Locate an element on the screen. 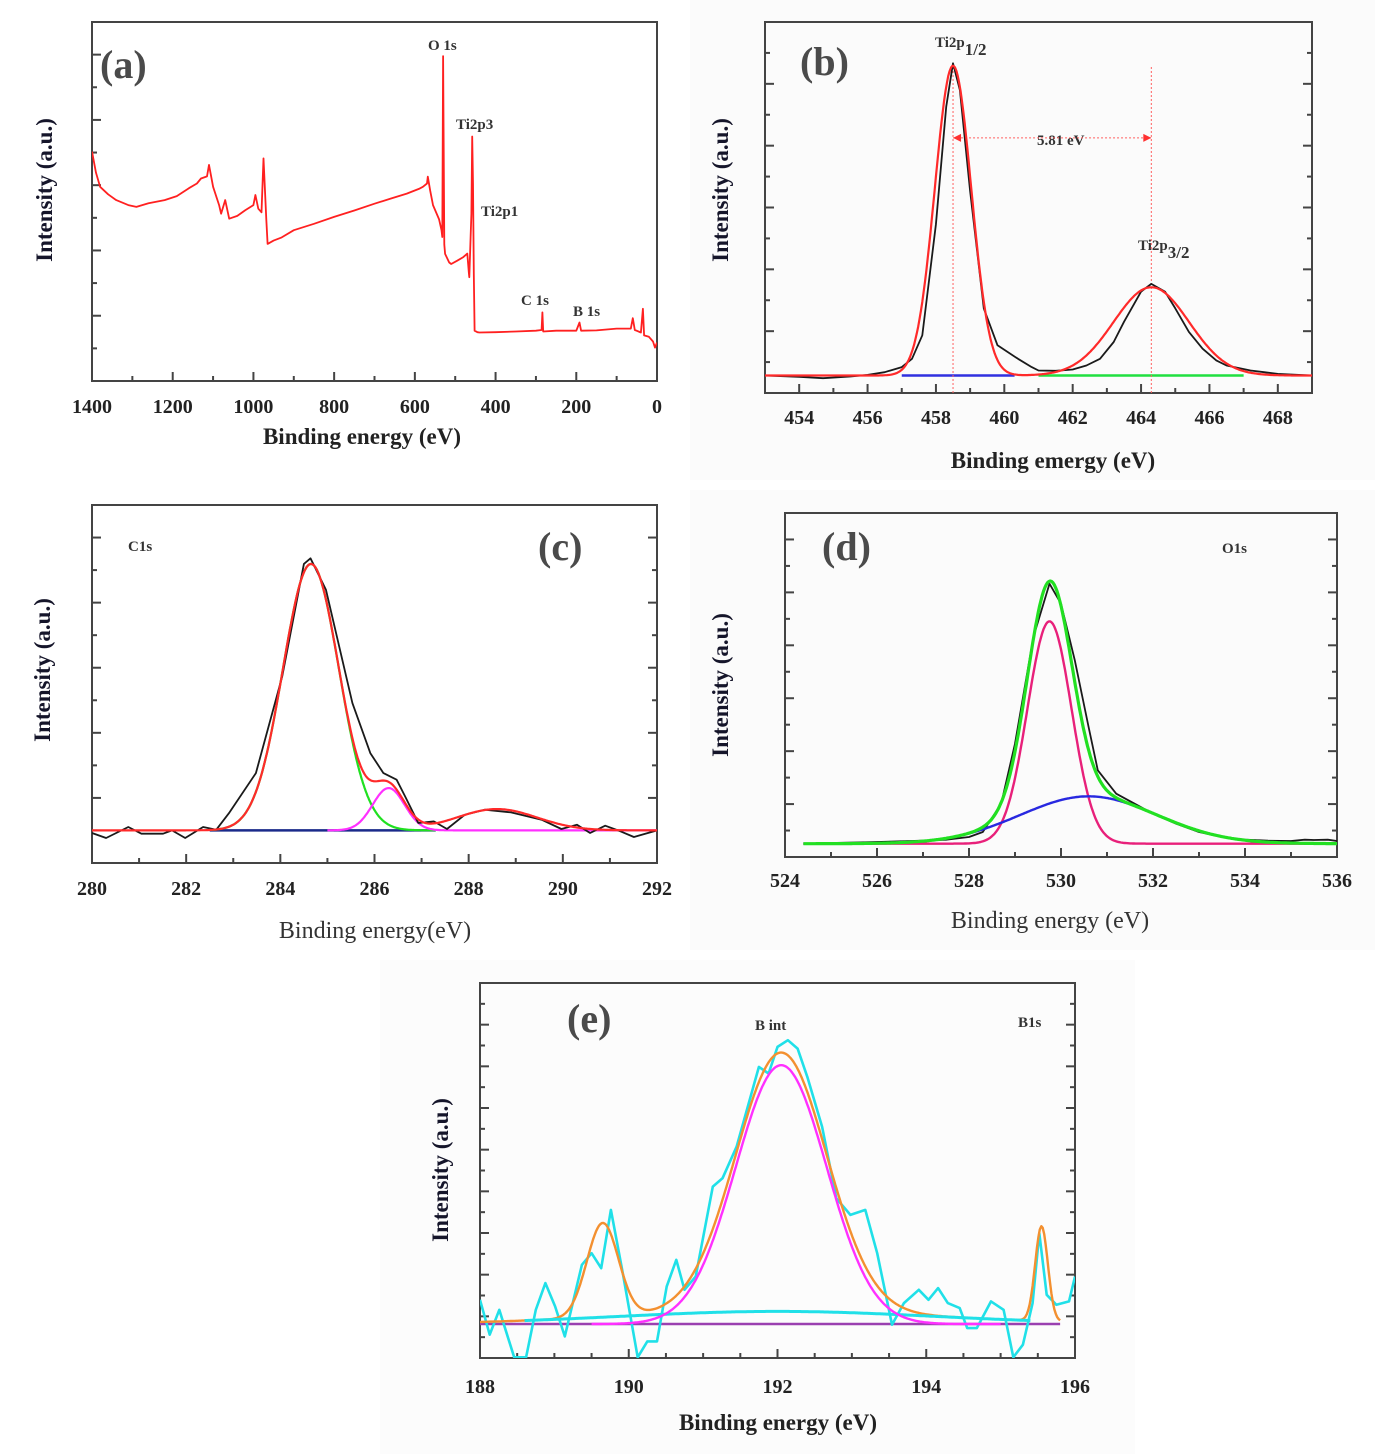  plot-area: 280 282 284 286 288 290 292 is located at coordinates (374, 702).